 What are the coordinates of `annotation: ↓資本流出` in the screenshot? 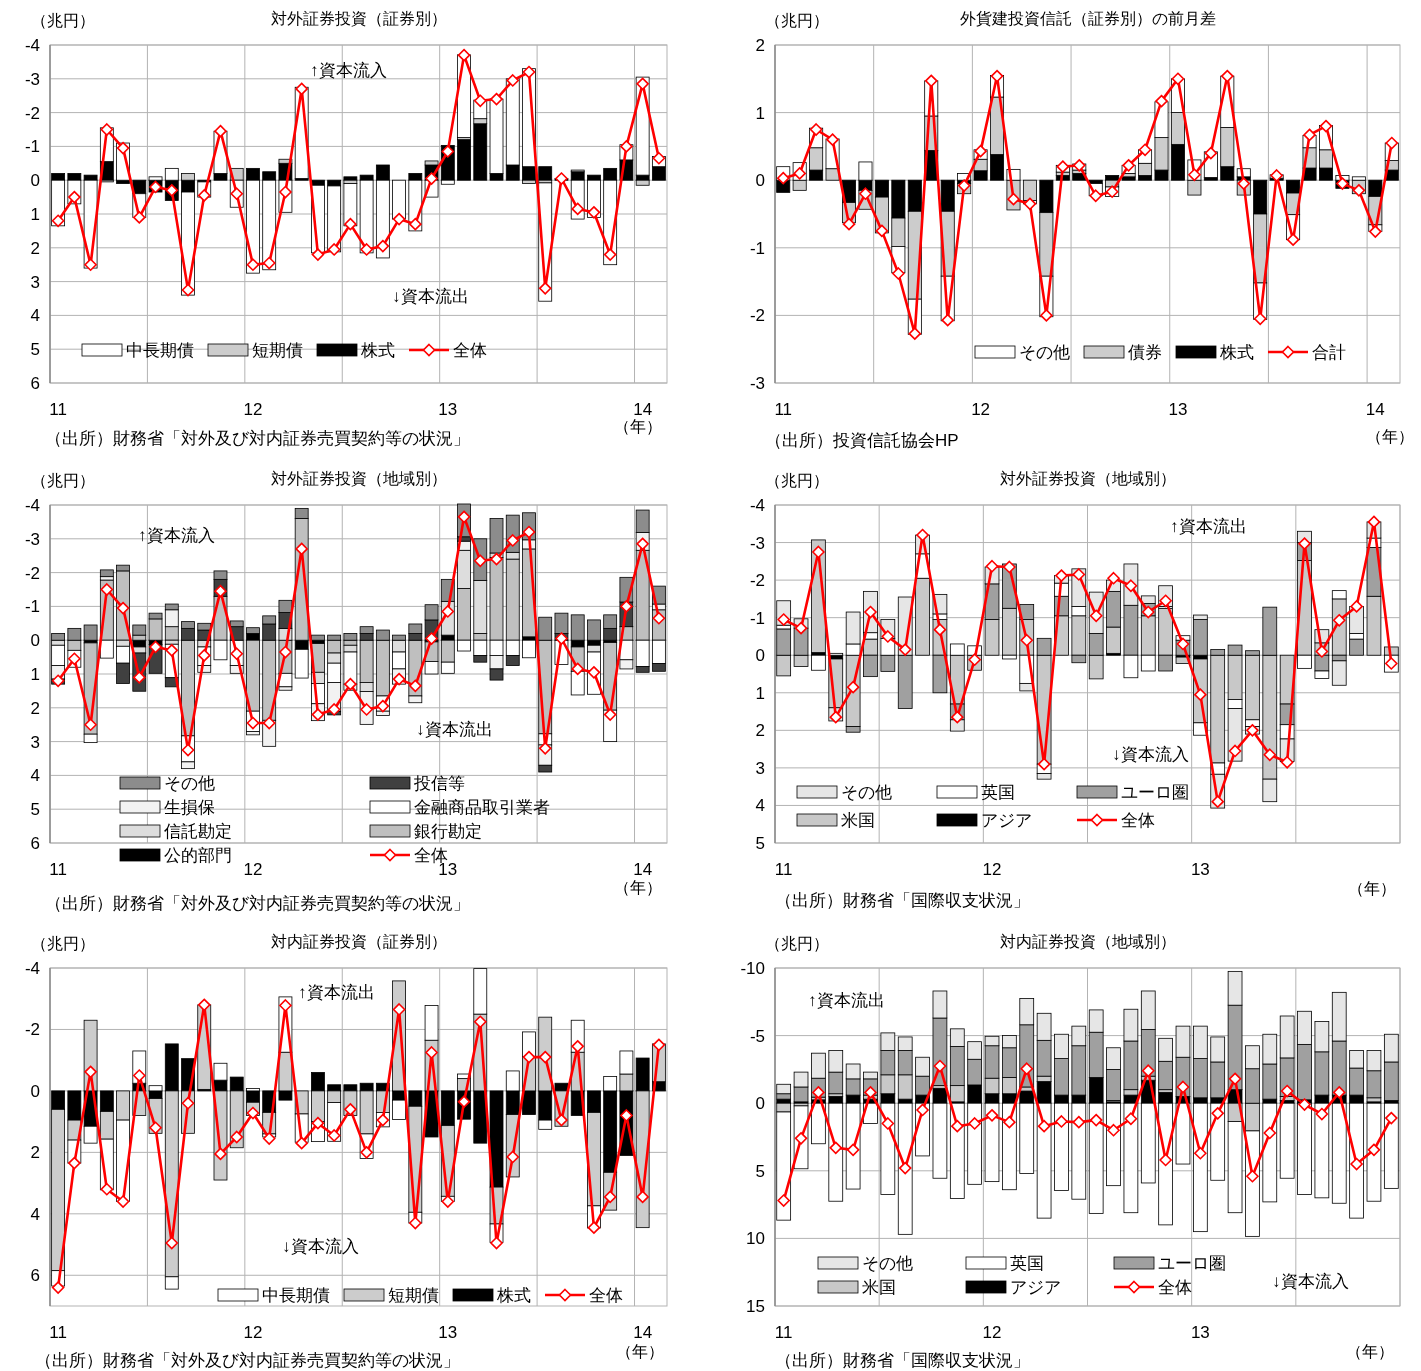 It's located at (430, 296).